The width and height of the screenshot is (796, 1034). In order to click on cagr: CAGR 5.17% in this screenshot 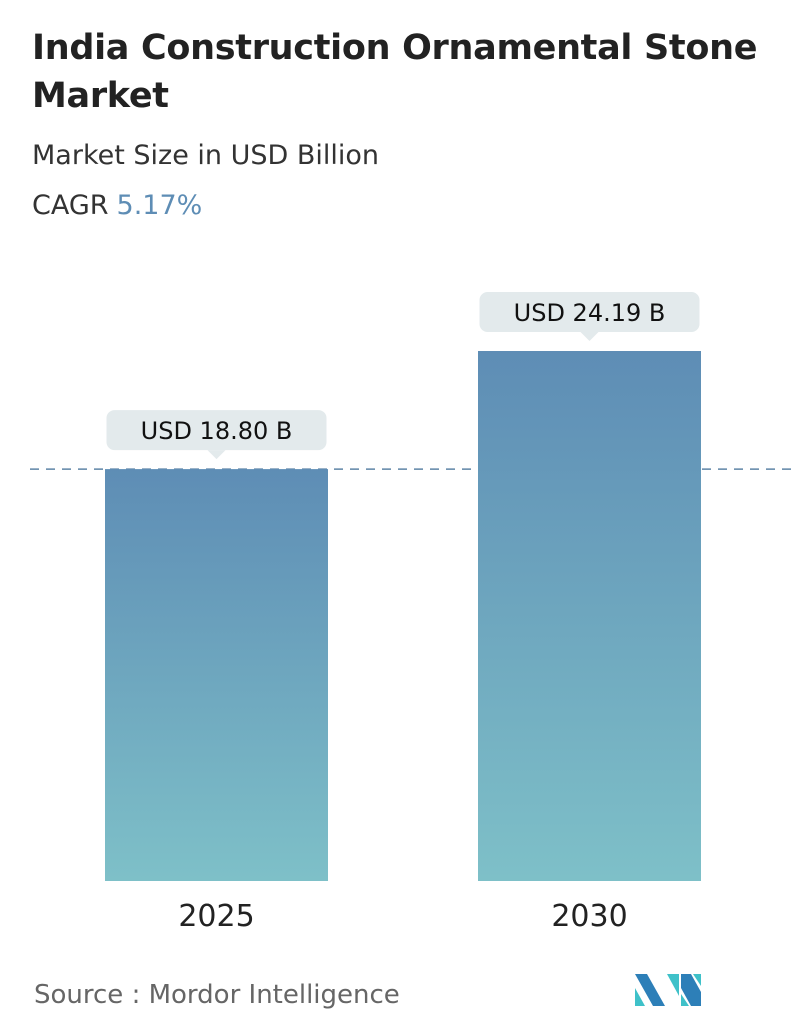, I will do `click(117, 205)`.